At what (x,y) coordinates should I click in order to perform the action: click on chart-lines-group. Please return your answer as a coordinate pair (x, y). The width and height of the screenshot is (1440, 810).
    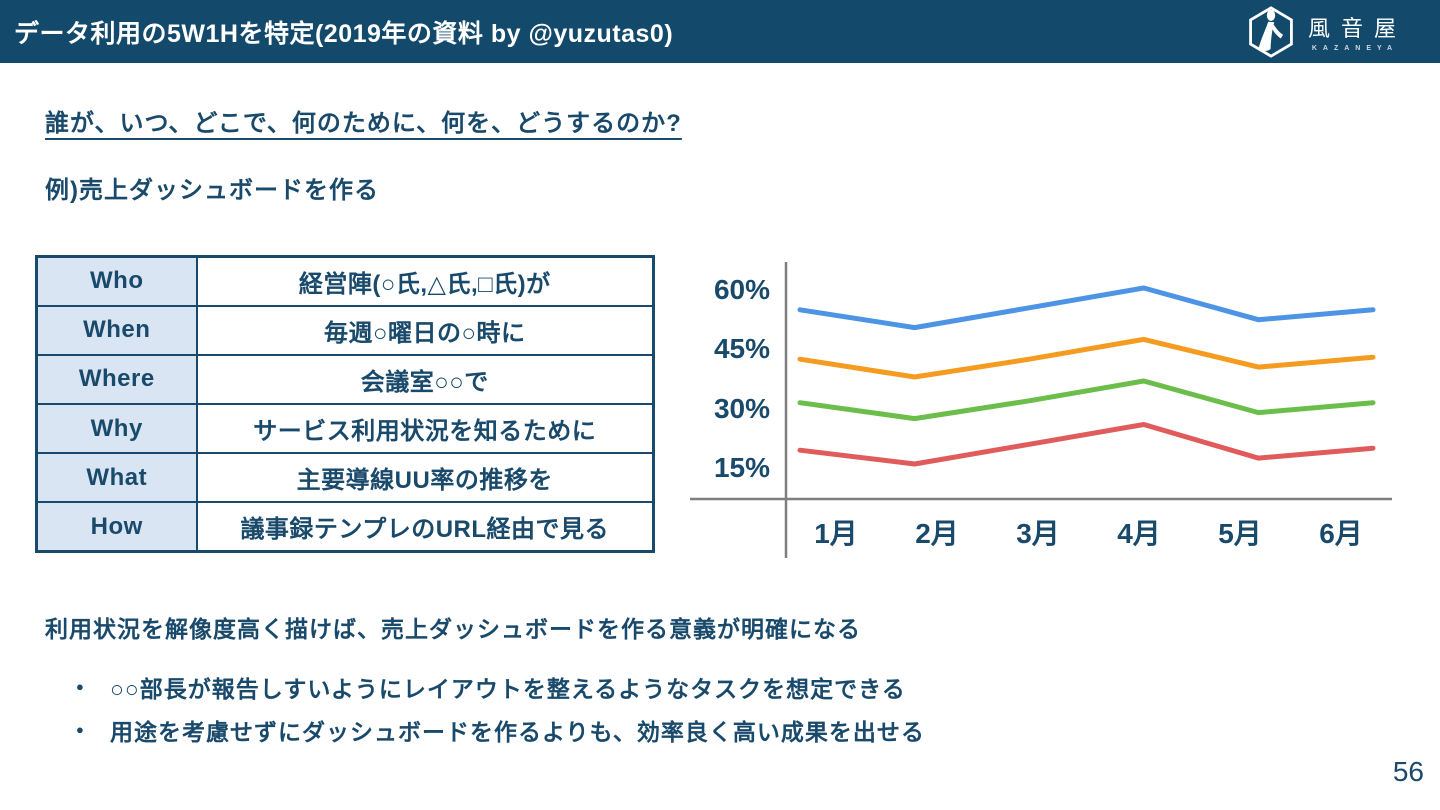
    Looking at the image, I should click on (1086, 376).